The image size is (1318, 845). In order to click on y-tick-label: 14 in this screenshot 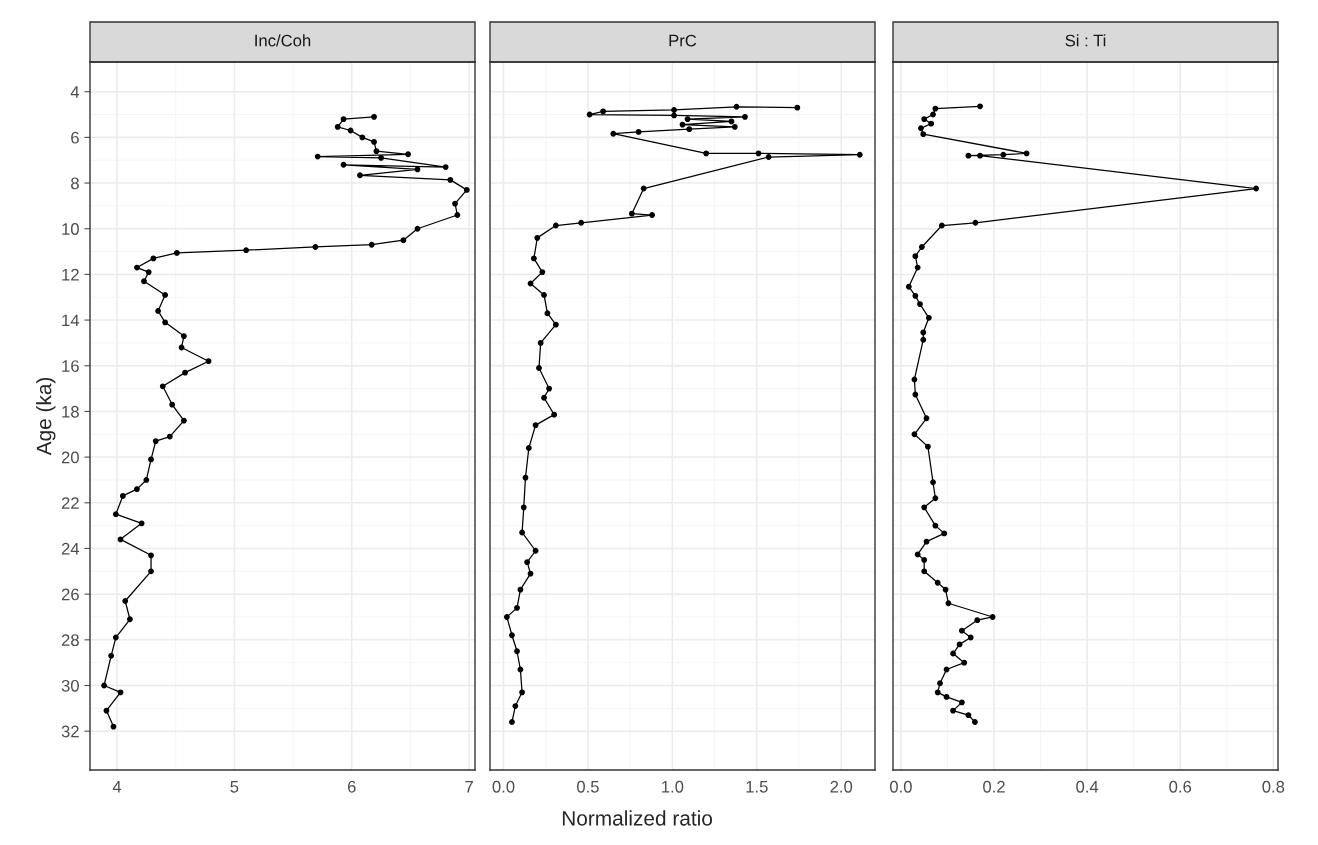, I will do `click(71, 320)`.